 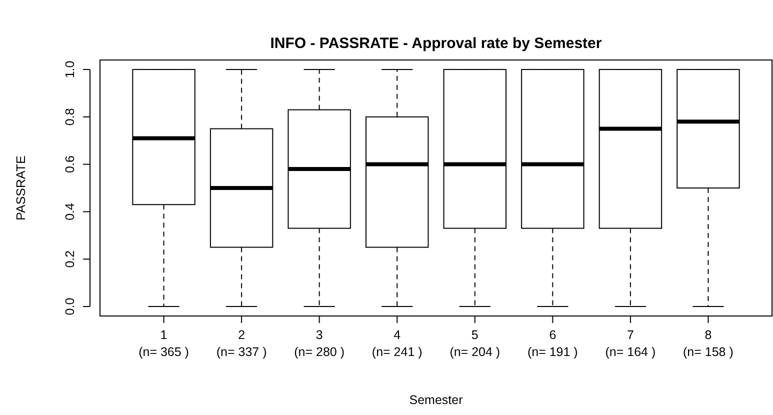 I want to click on x-tick-label: 6 (n= 191 ), so click(x=552, y=343).